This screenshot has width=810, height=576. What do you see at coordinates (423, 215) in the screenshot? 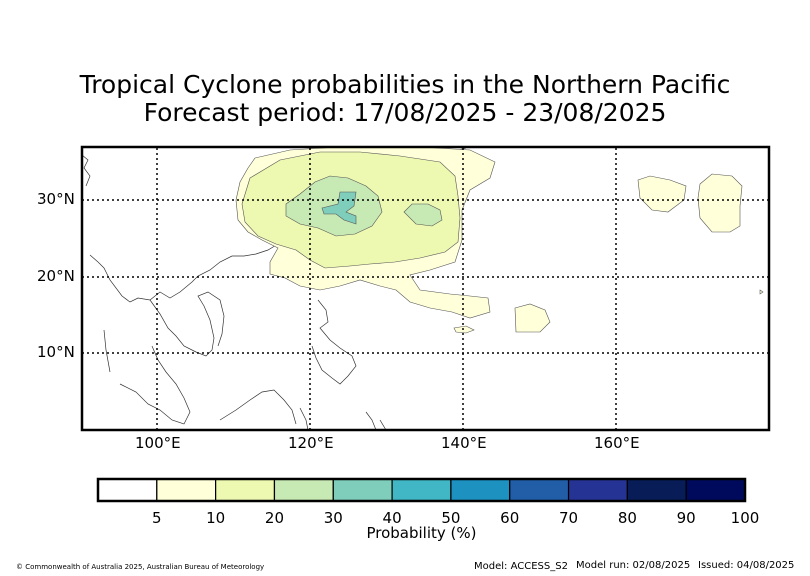
I see `contour-20pct-b` at bounding box center [423, 215].